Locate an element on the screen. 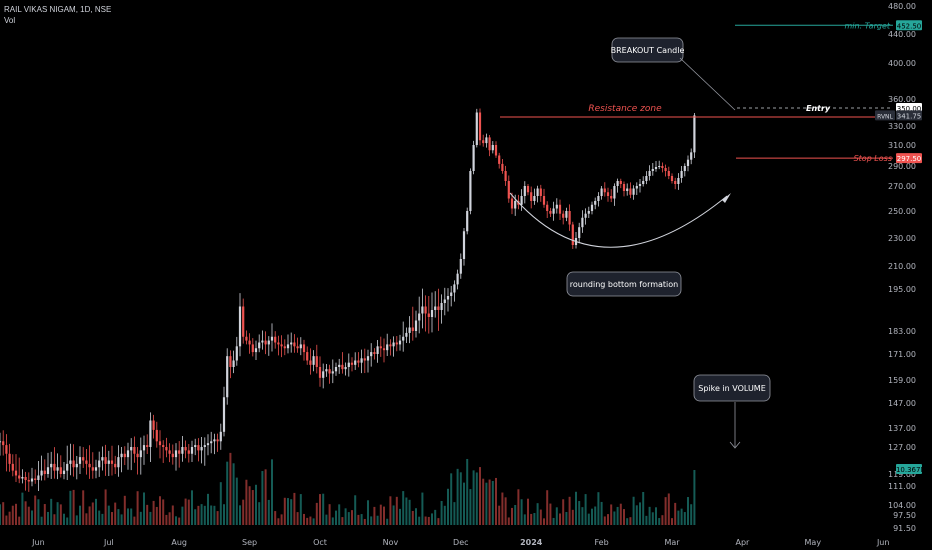 The image size is (932, 550). x-tick-label: Apr is located at coordinates (742, 542).